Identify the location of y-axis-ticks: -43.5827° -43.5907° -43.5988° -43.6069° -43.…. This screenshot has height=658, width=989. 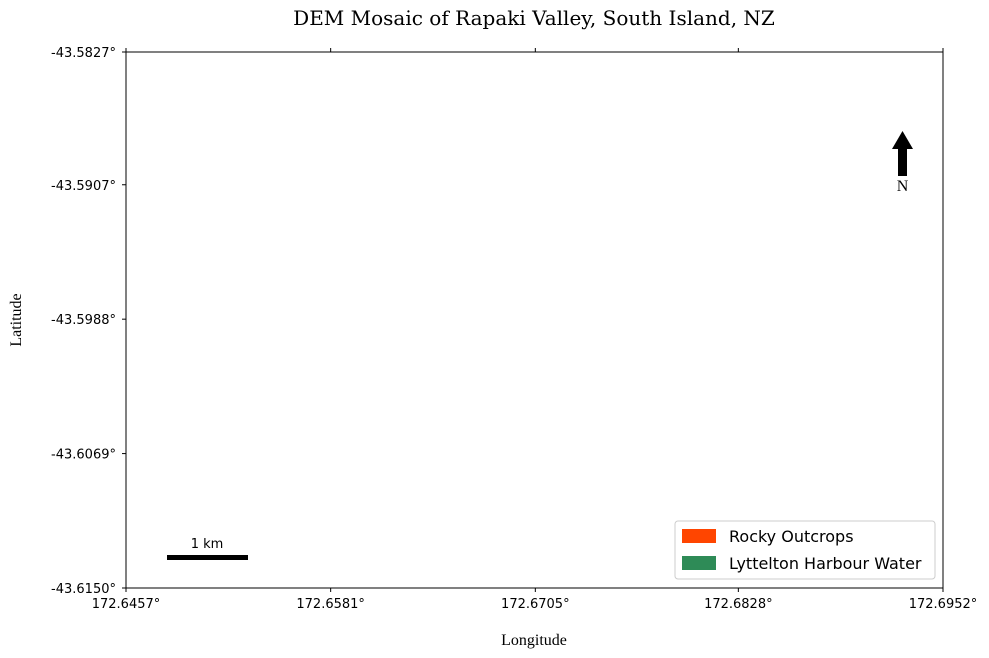
(88, 321).